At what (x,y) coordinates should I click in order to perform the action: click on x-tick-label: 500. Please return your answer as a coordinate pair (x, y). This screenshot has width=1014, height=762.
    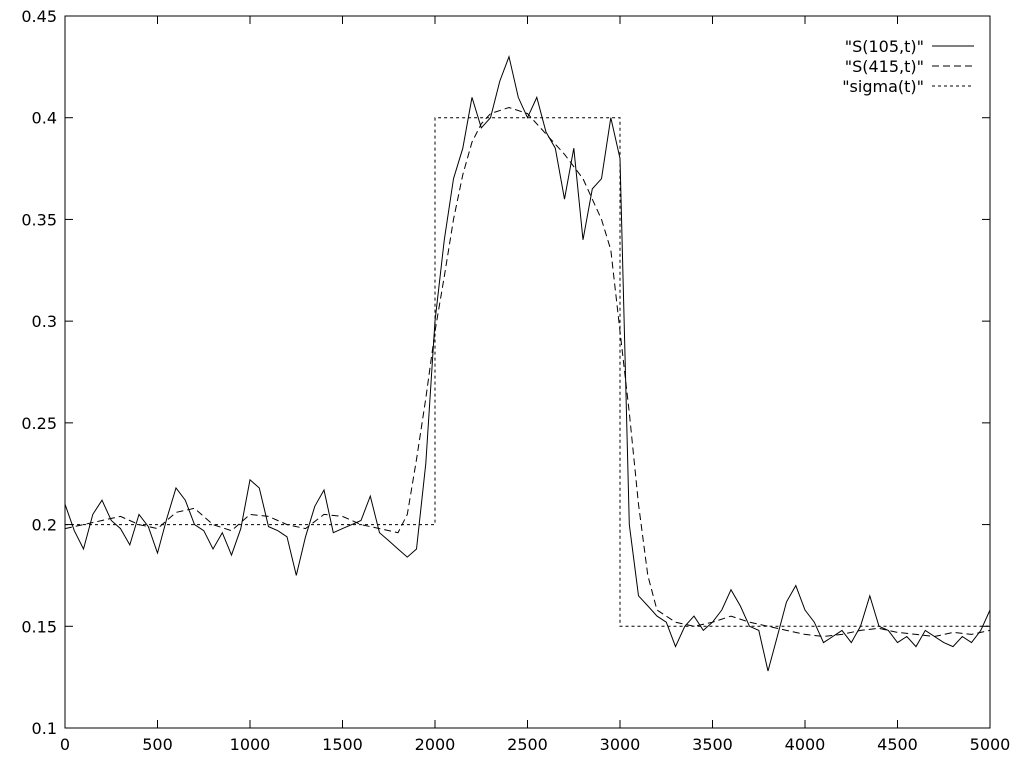
    Looking at the image, I should click on (157, 744).